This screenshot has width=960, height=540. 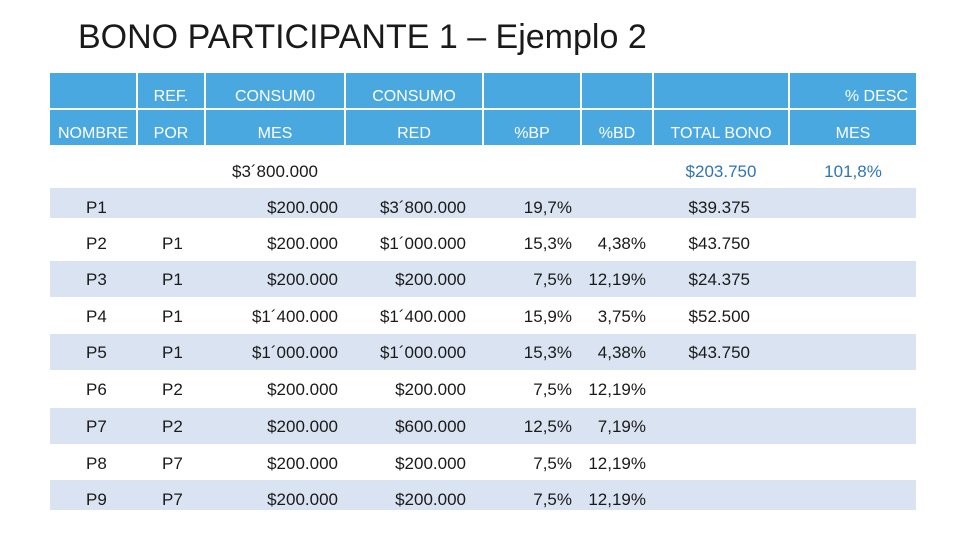 I want to click on cell-consumo-mes: $1´000.000, so click(x=294, y=352).